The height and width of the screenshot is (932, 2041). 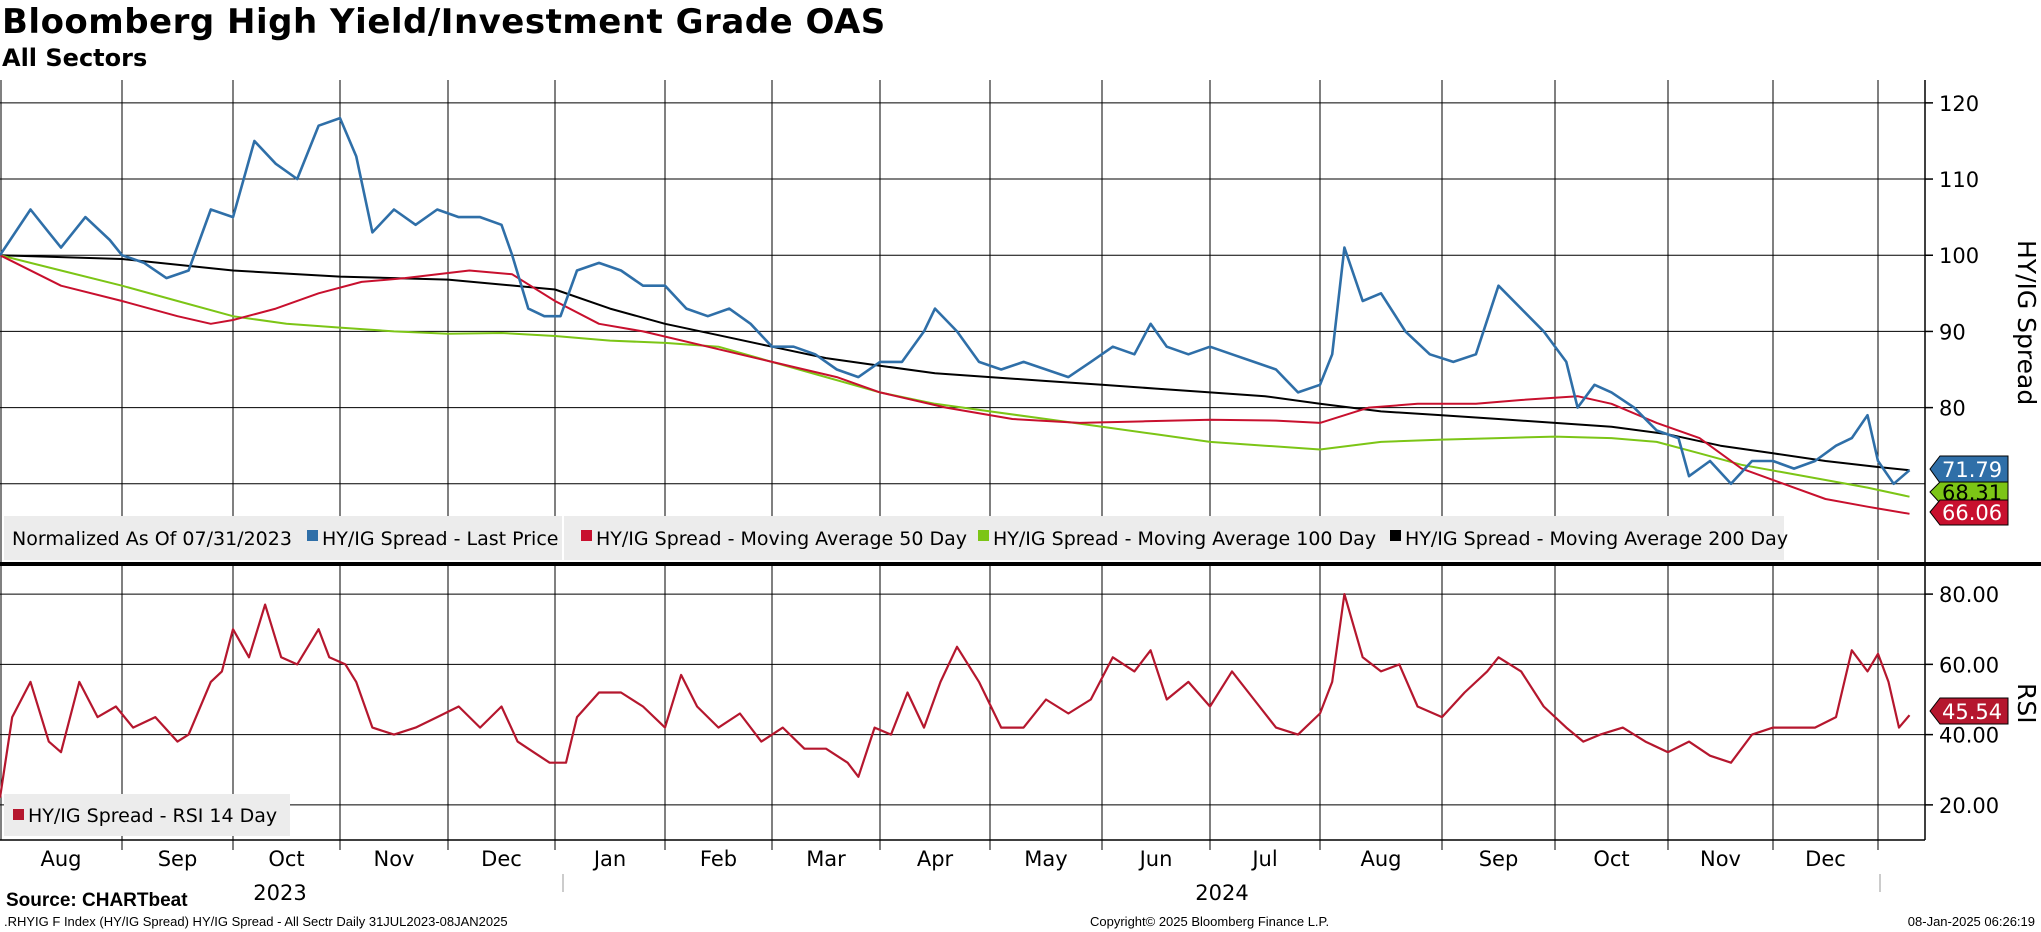 I want to click on legend-ma200: HY/IG Spread - Moving Average 200 Day, so click(x=1596, y=539).